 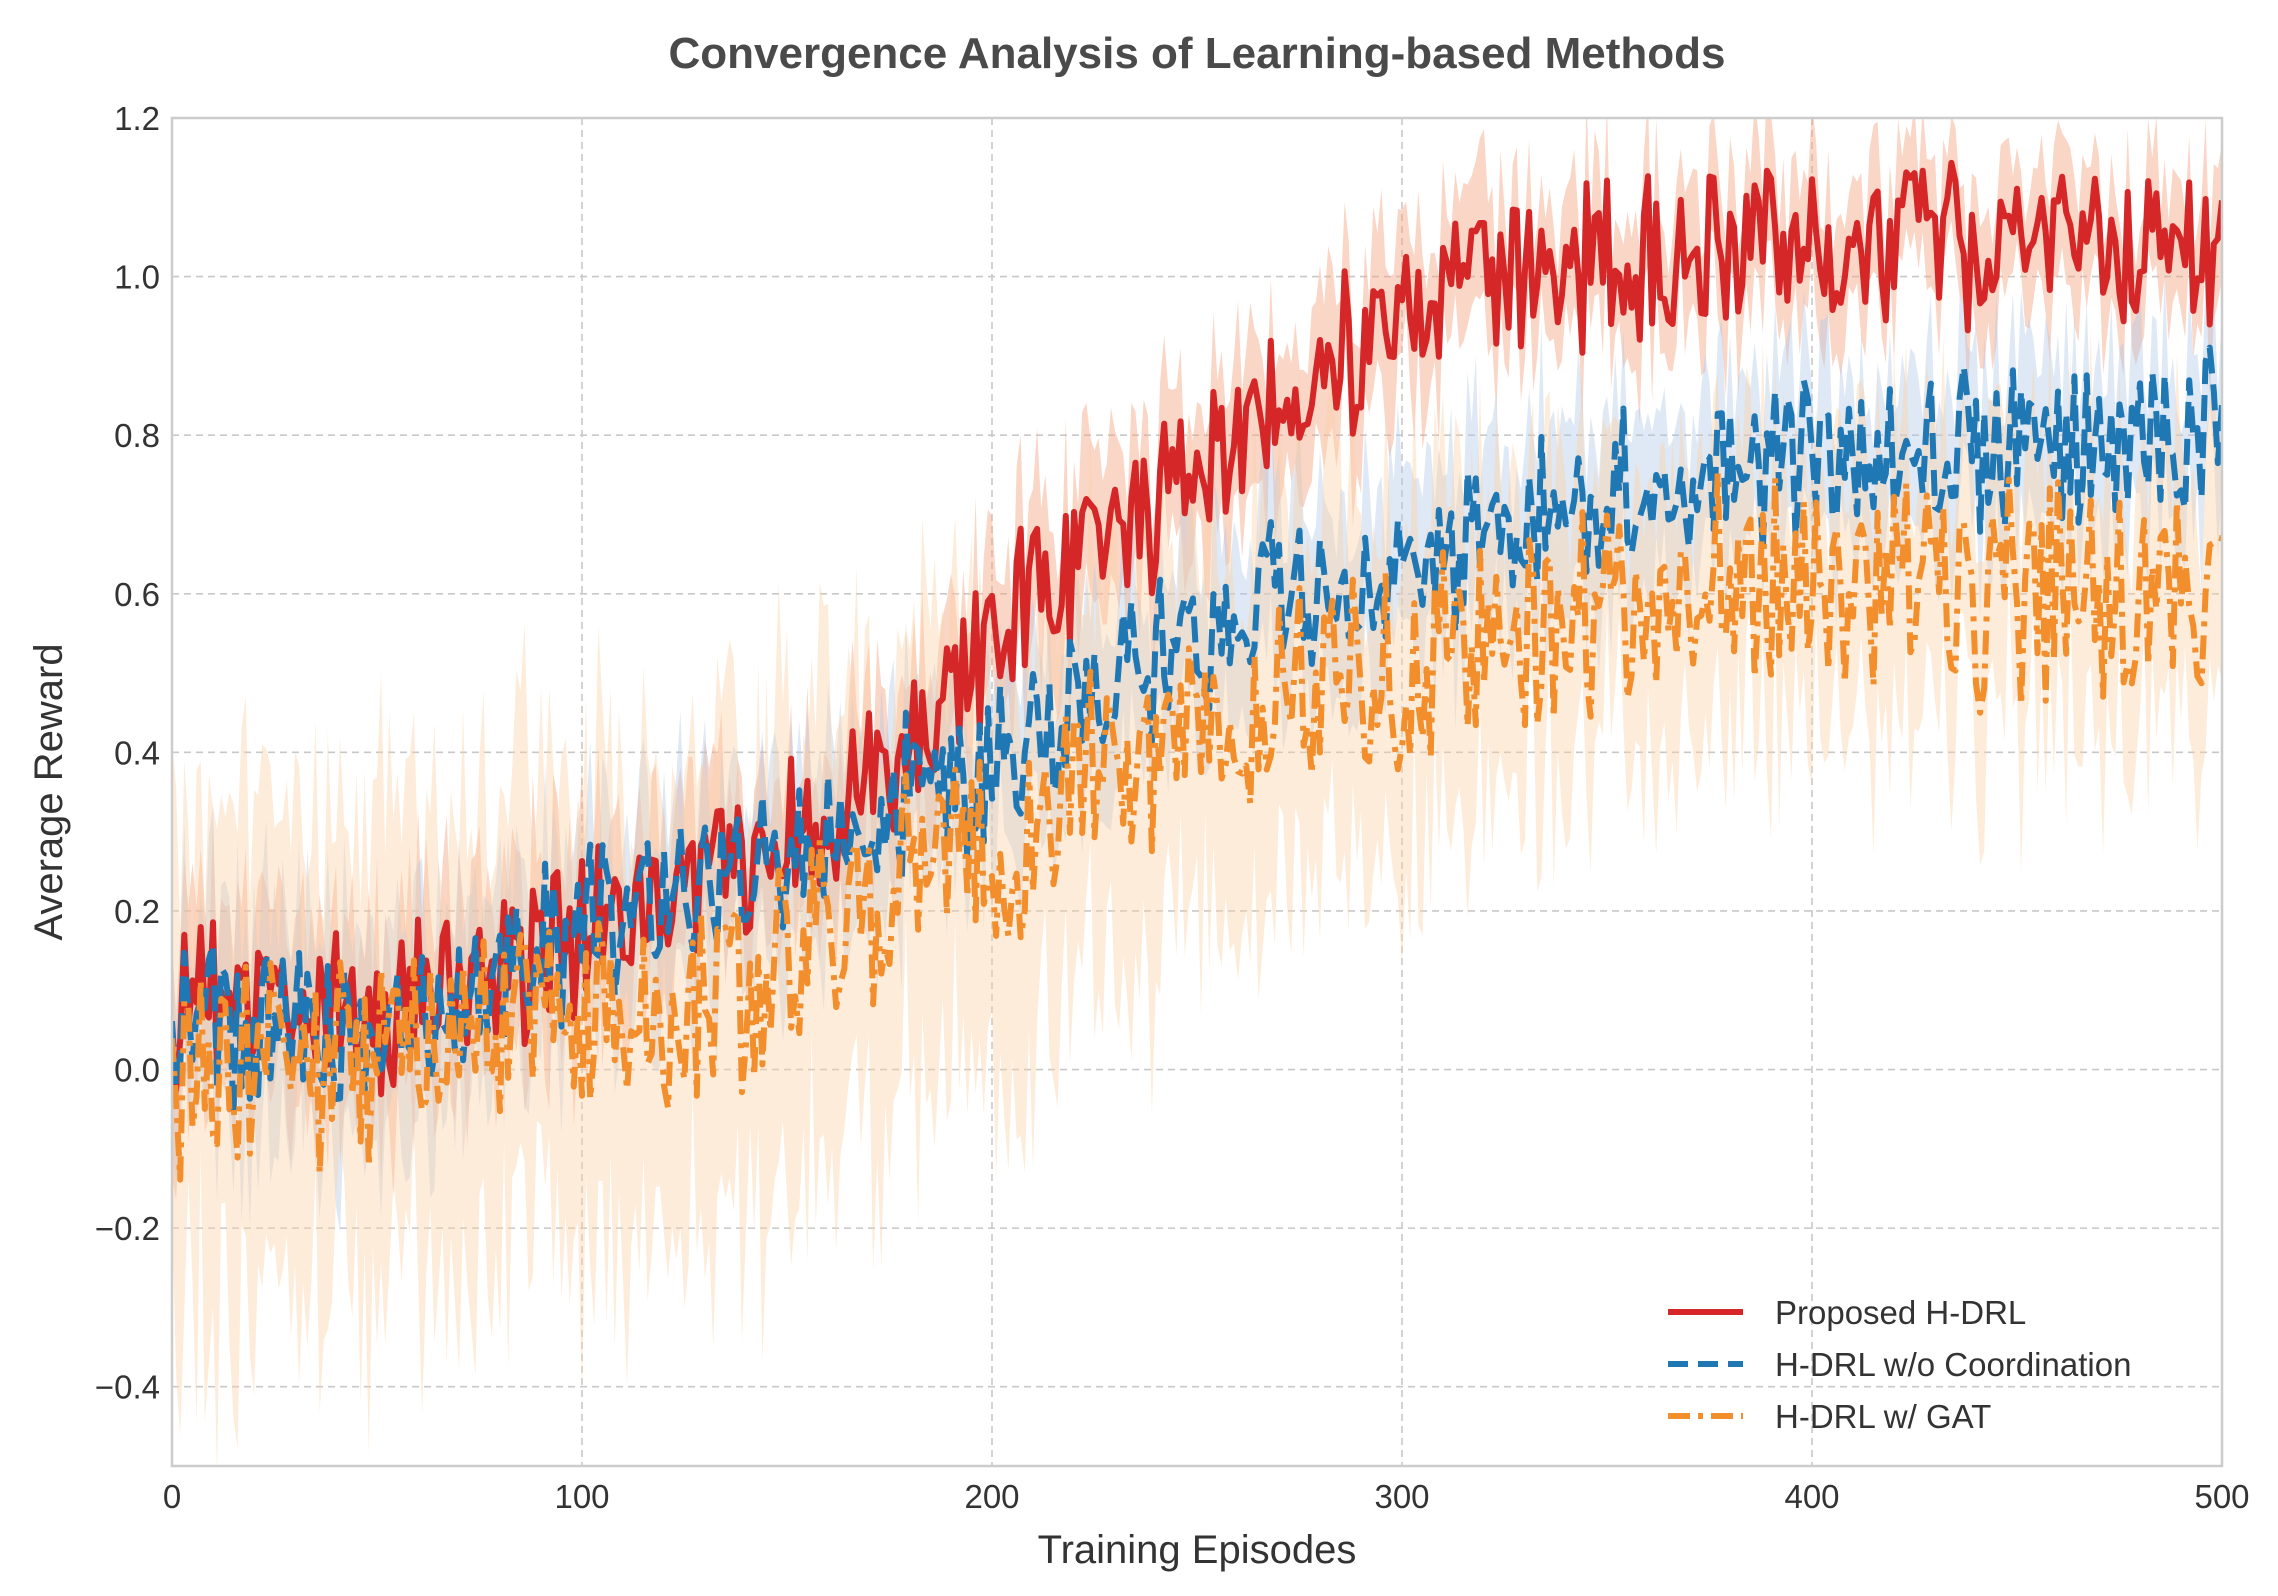 I want to click on y-tick-label: 1.0, so click(x=137, y=277).